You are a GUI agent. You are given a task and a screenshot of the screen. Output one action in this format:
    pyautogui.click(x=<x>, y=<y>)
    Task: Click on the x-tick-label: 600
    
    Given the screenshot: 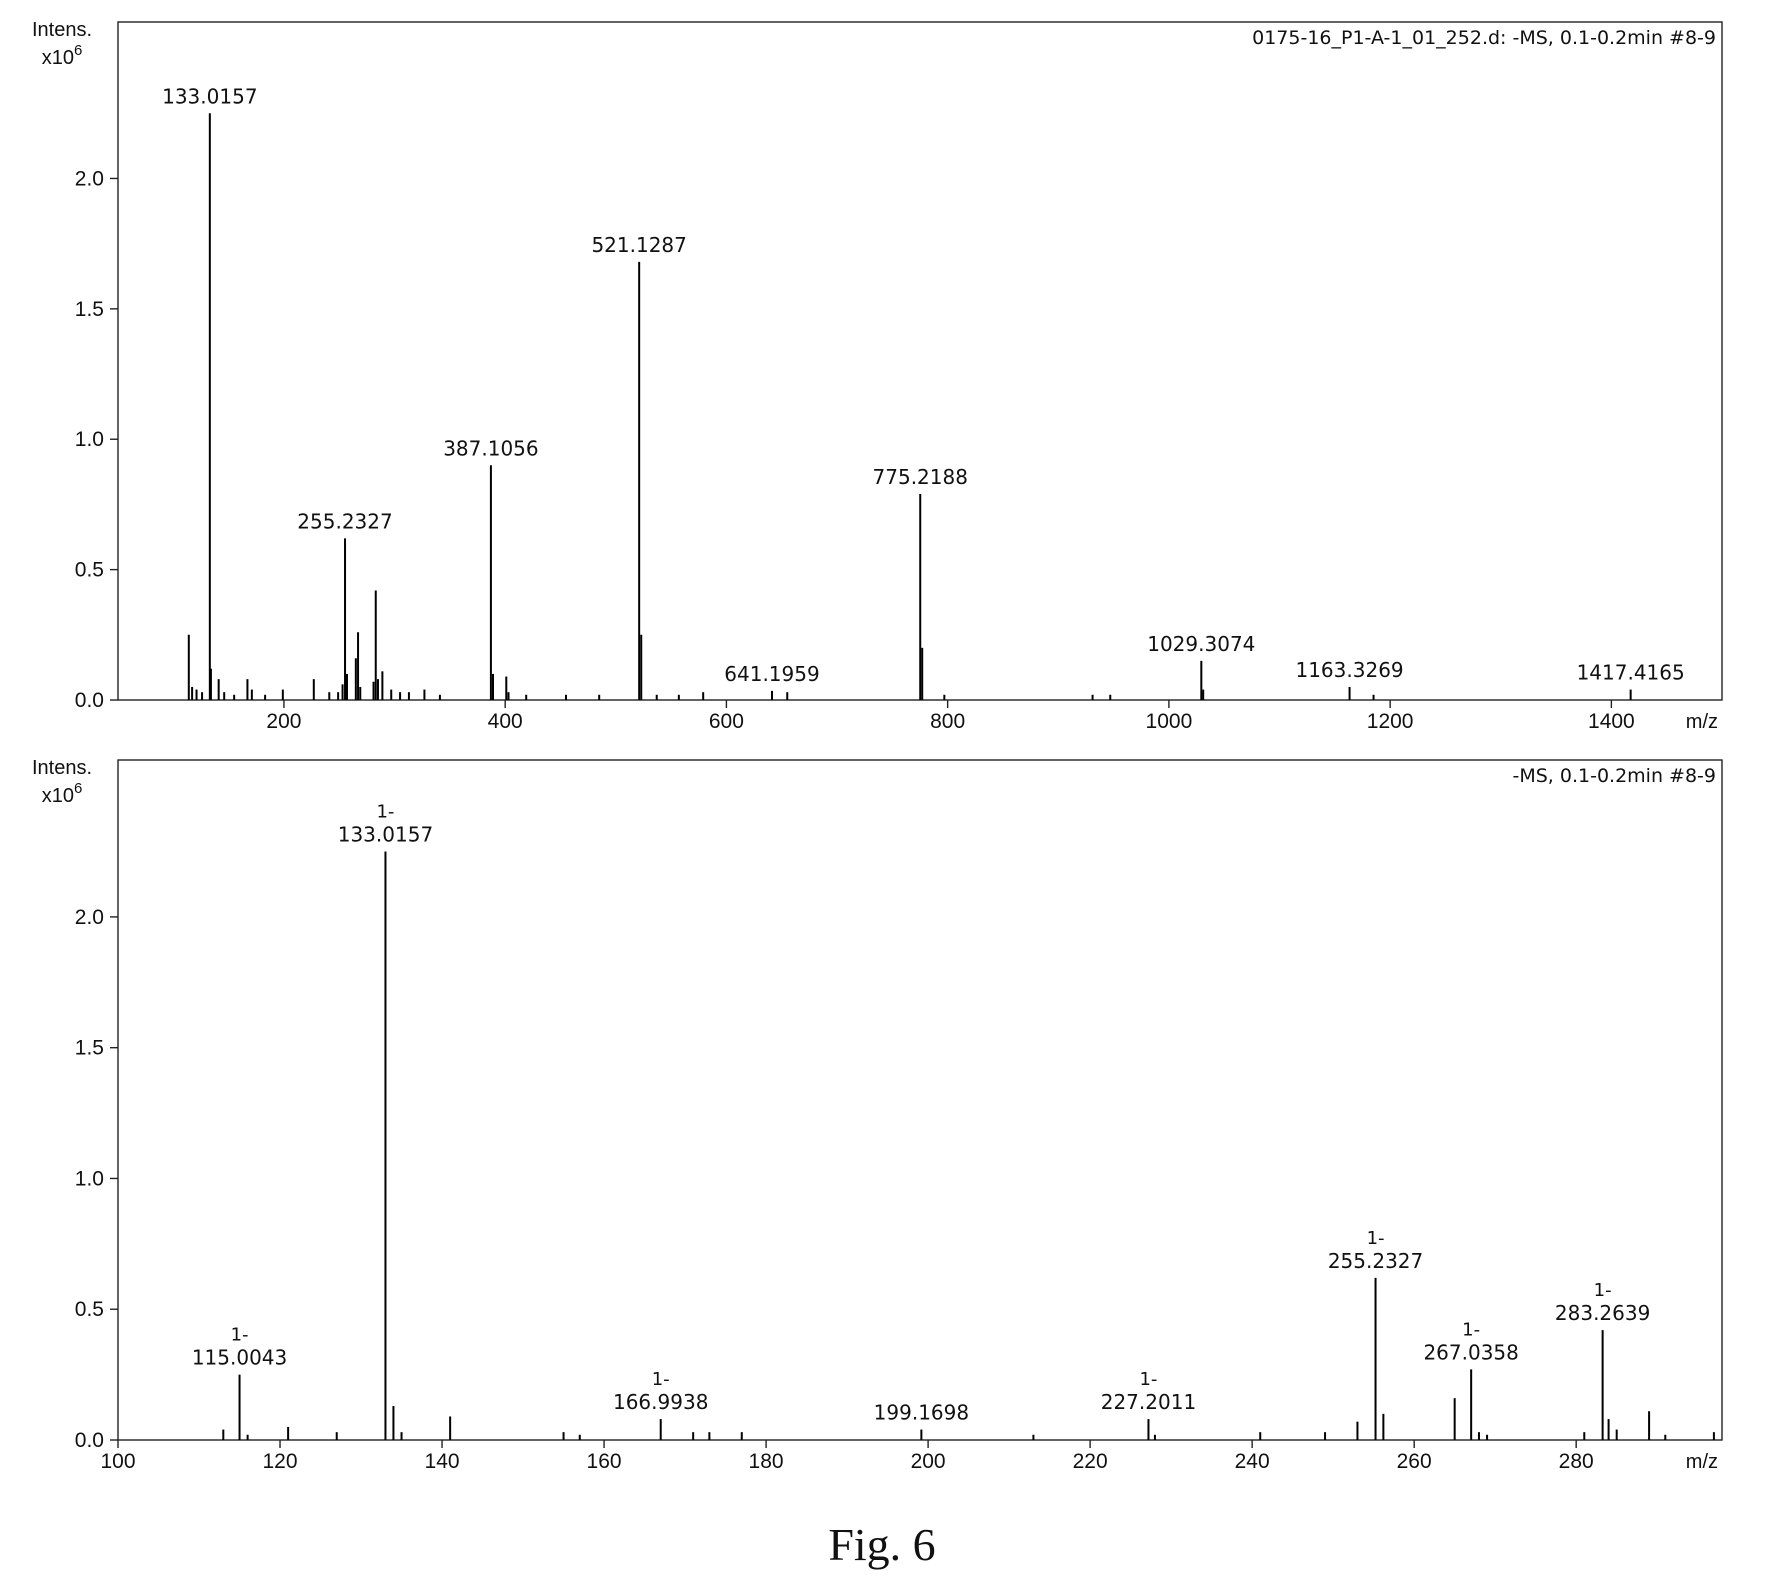 What is the action you would take?
    pyautogui.click(x=726, y=721)
    